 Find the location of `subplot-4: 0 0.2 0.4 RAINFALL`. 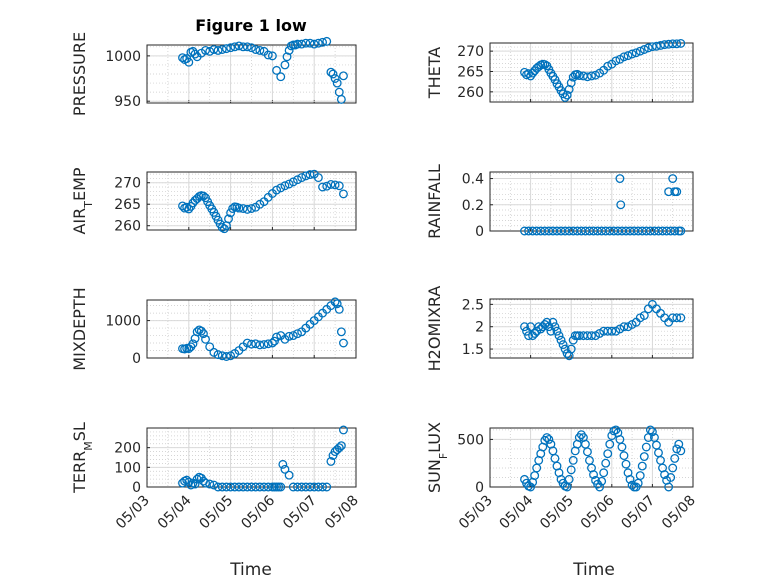

subplot-4: 0 0.2 0.4 RAINFALL is located at coordinates (559, 202).